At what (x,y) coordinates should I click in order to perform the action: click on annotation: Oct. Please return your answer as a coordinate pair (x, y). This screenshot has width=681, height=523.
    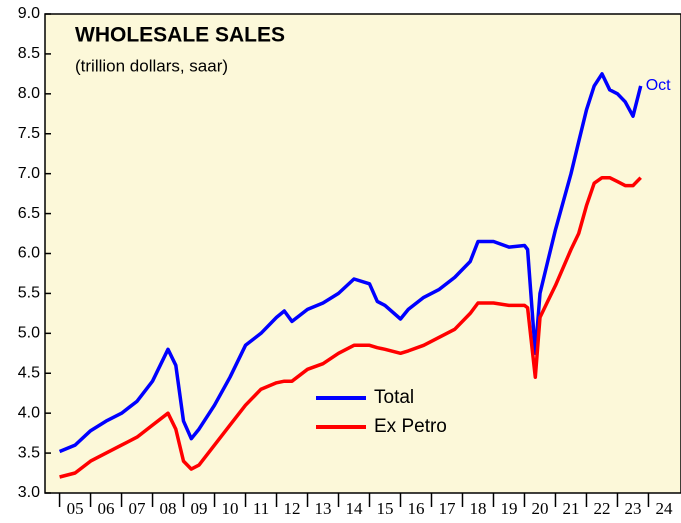
    Looking at the image, I should click on (658, 85).